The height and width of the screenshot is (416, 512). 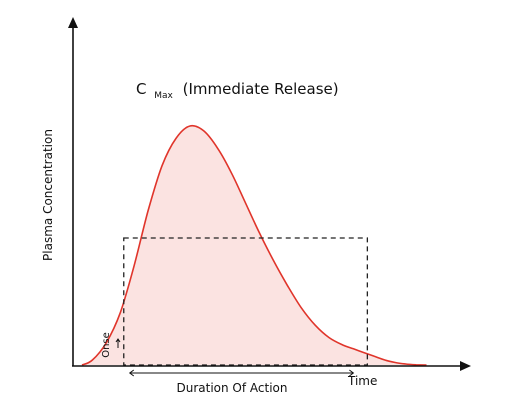 I want to click on duration-label: Duration Of Action, so click(x=232, y=388).